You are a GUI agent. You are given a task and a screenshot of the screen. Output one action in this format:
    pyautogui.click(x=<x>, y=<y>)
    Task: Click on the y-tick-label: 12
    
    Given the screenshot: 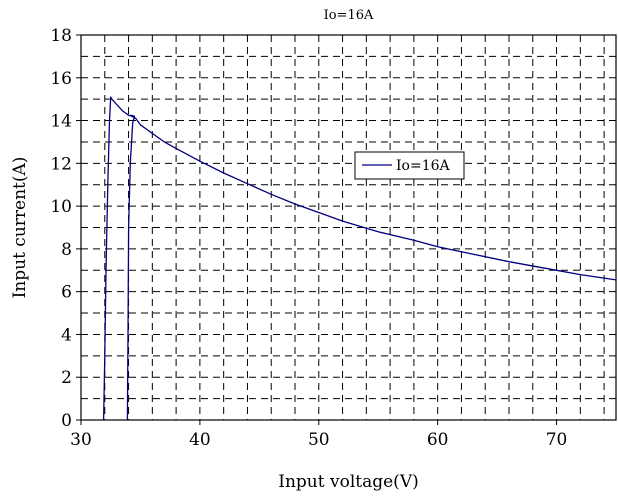 What is the action you would take?
    pyautogui.click(x=61, y=164)
    